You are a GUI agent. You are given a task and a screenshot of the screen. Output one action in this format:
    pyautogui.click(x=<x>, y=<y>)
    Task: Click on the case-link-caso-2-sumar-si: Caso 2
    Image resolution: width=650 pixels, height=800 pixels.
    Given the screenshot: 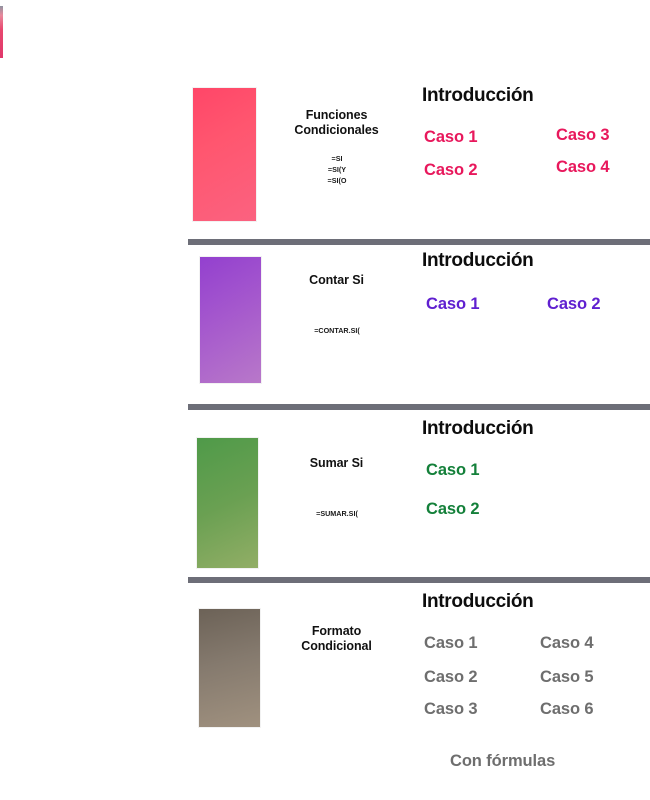 What is the action you would take?
    pyautogui.click(x=453, y=509)
    